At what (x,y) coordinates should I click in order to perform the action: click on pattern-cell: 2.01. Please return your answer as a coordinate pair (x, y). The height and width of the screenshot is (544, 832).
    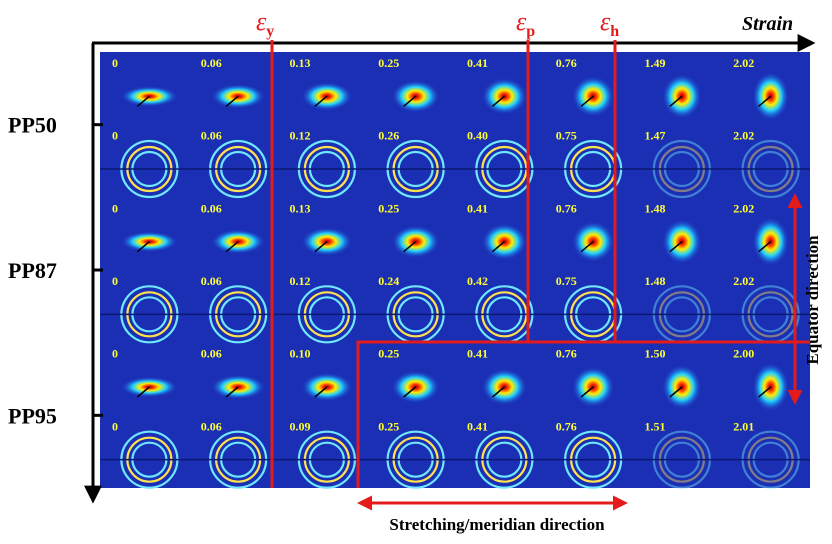
    Looking at the image, I should click on (765, 454).